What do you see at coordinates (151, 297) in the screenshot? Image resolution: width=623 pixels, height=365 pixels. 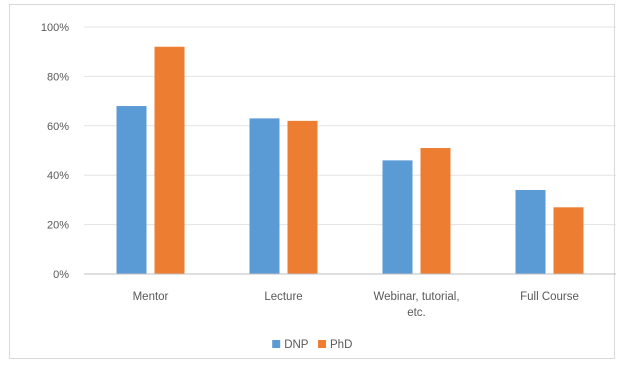 I see `x-category-label: Mentor` at bounding box center [151, 297].